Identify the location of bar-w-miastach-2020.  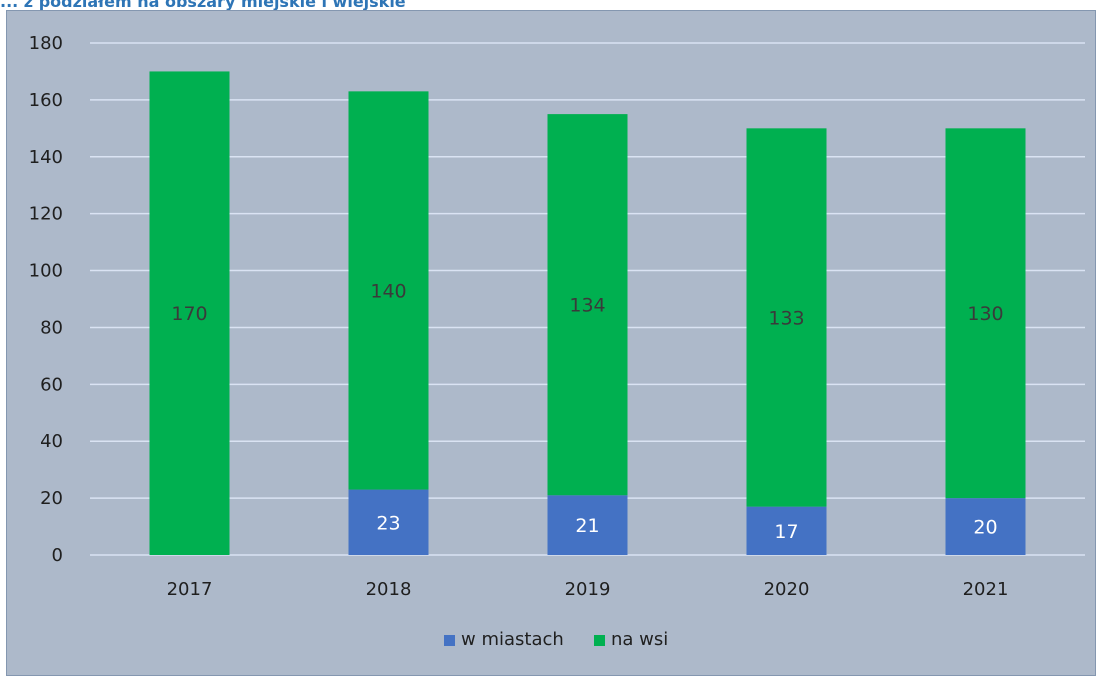
(786, 530).